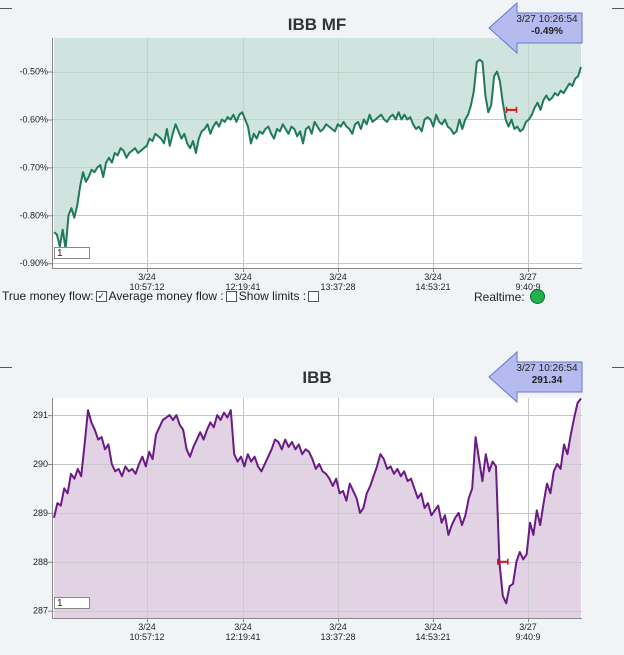 The image size is (624, 655). Describe the element at coordinates (337, 287) in the screenshot. I see `mf-xtick-time: 13:37:28` at that location.